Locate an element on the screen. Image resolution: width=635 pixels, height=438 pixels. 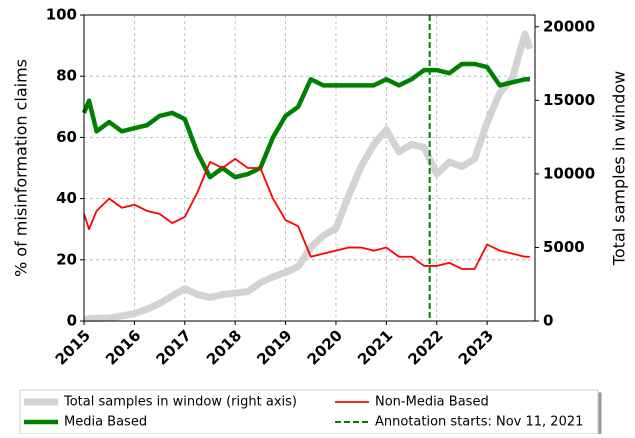
x-tick-label: 2018 is located at coordinates (224, 347).